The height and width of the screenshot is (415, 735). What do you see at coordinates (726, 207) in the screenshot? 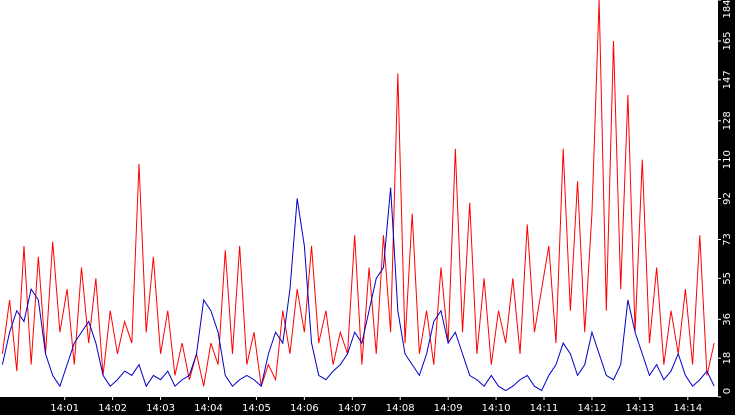
I see `y-axis-bar` at bounding box center [726, 207].